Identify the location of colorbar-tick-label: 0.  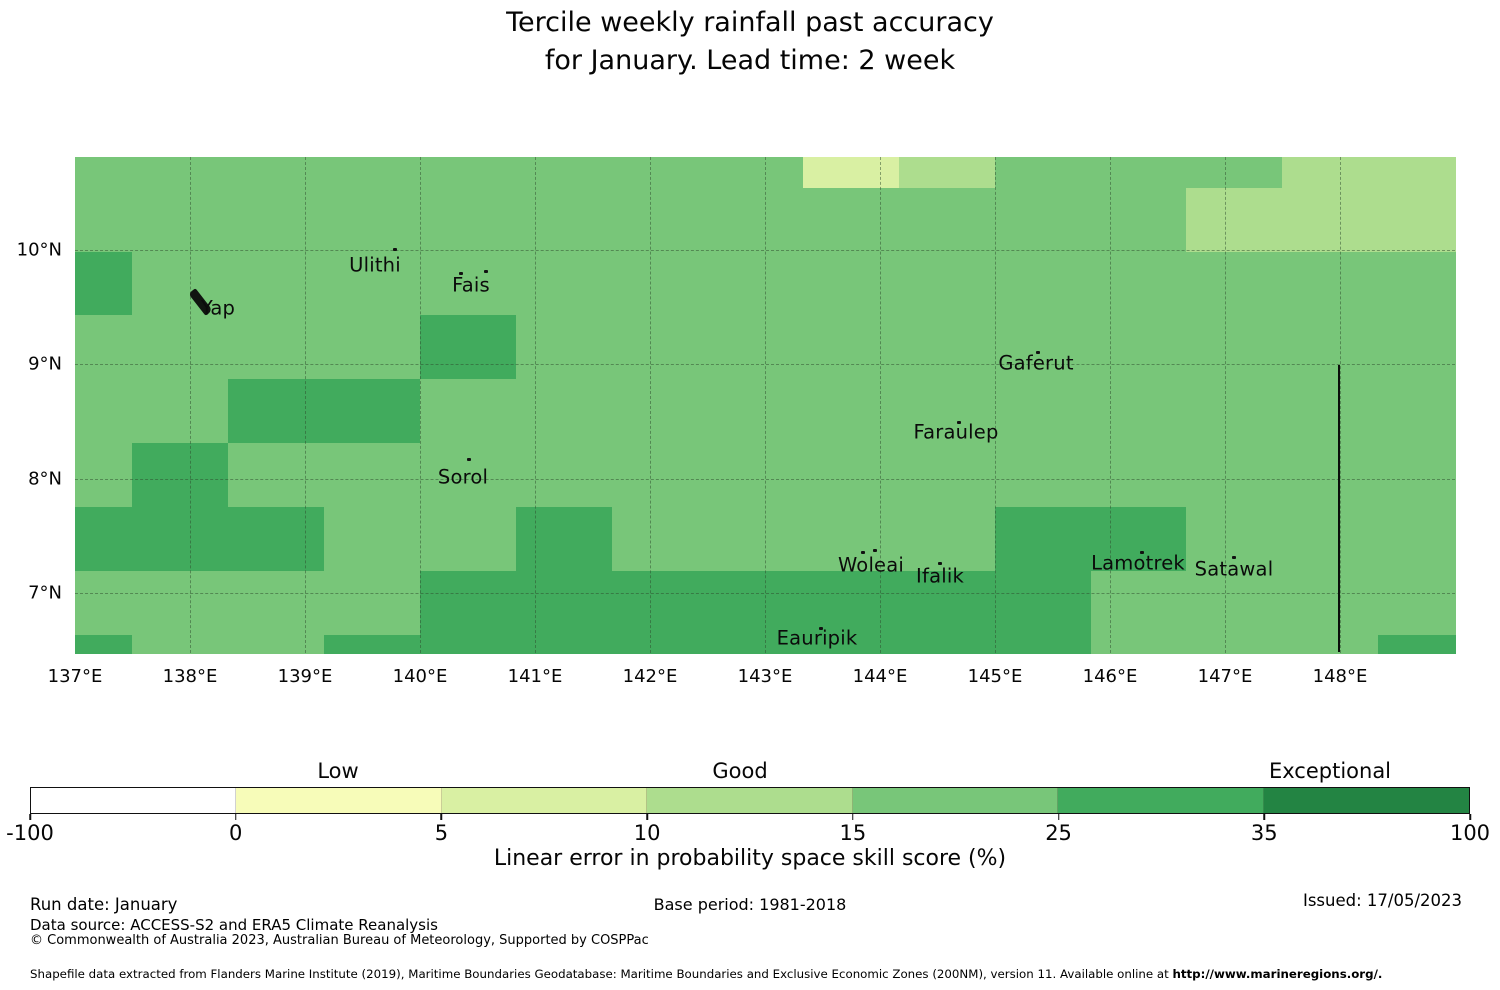
(236, 833).